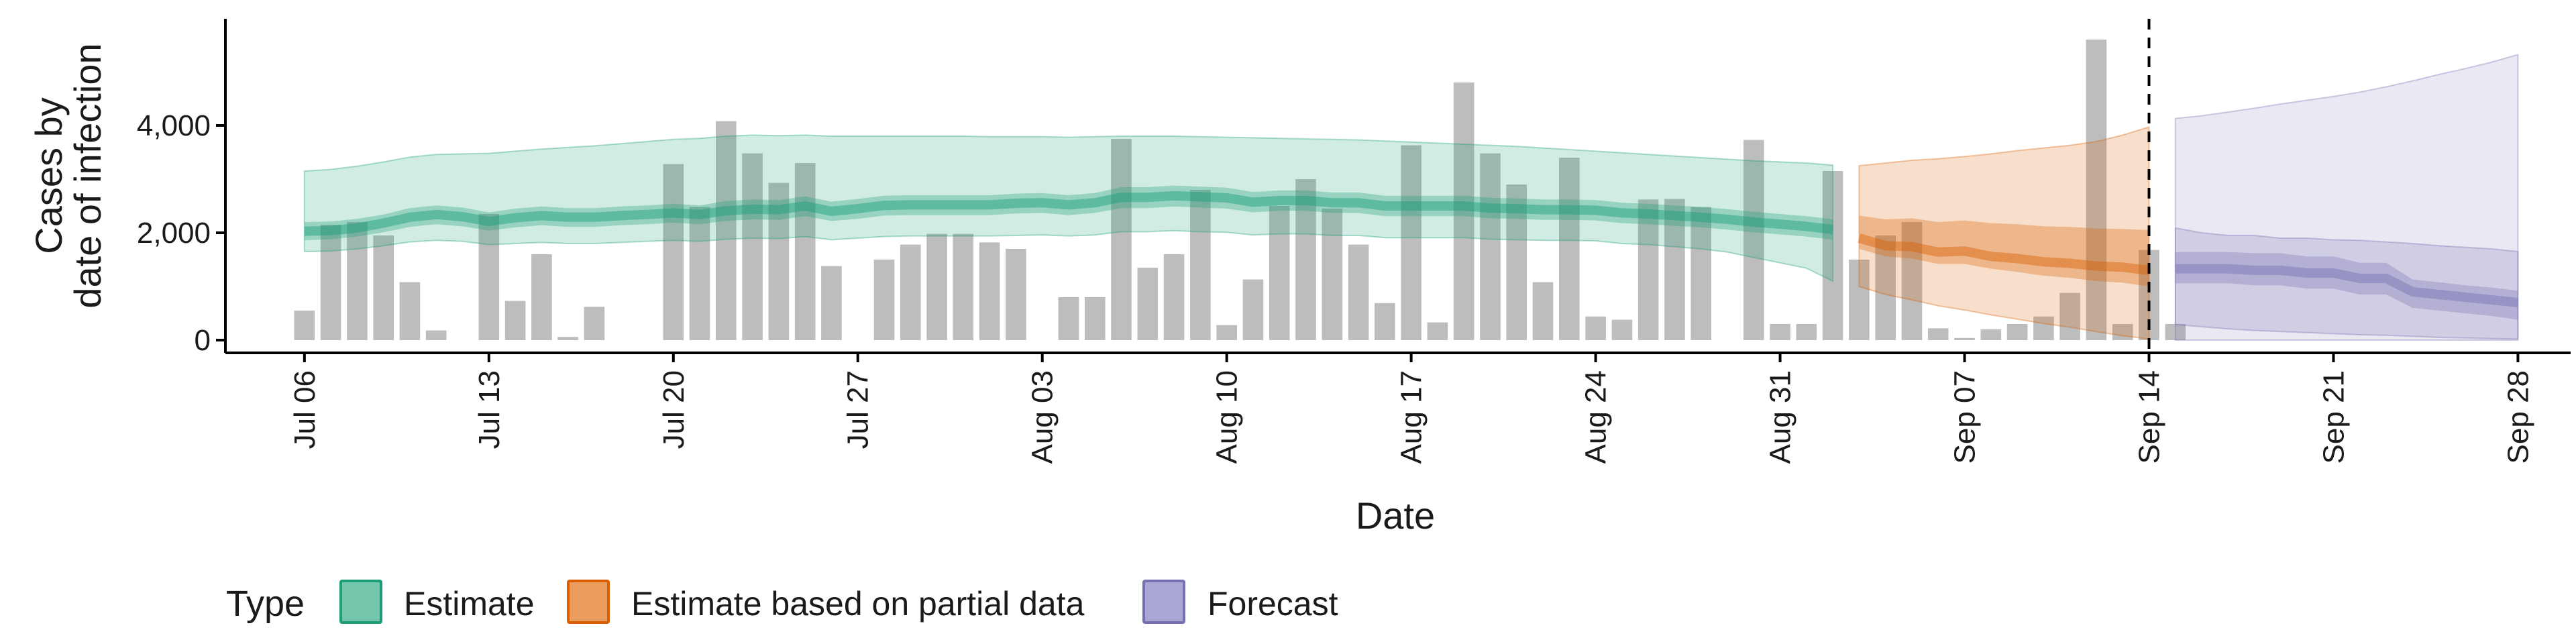 This screenshot has width=2576, height=644. What do you see at coordinates (265, 604) in the screenshot?
I see `legend-title: Type` at bounding box center [265, 604].